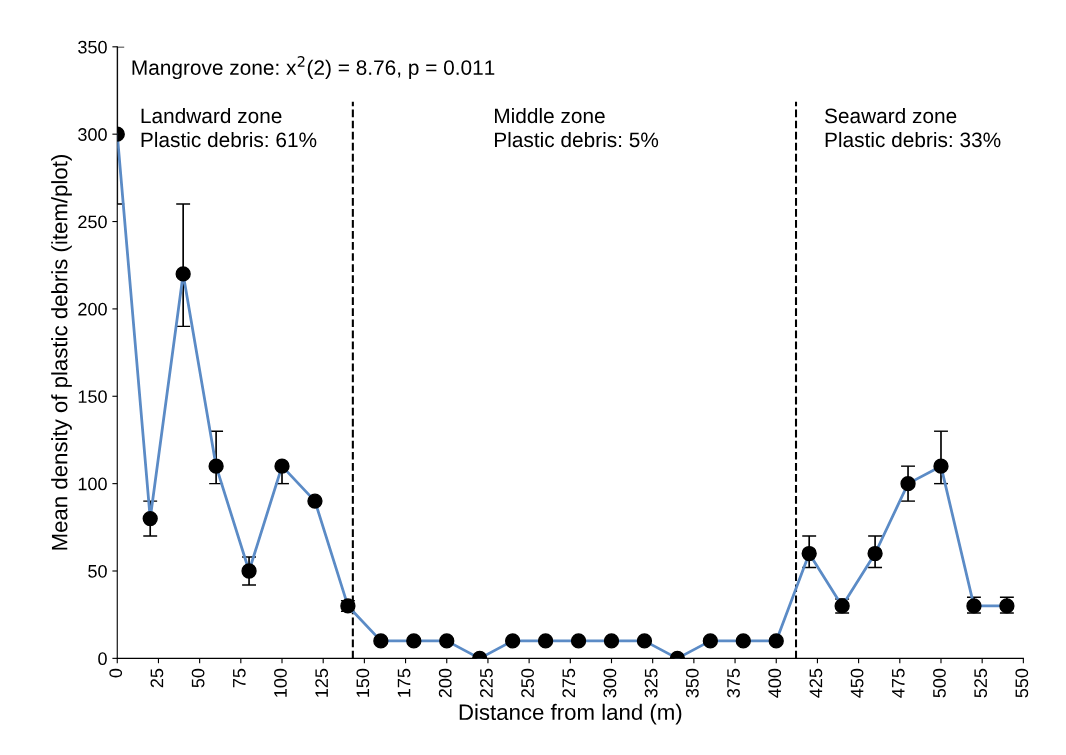 The image size is (1066, 755). Describe the element at coordinates (92, 309) in the screenshot. I see `y-tick-label: 200` at that location.